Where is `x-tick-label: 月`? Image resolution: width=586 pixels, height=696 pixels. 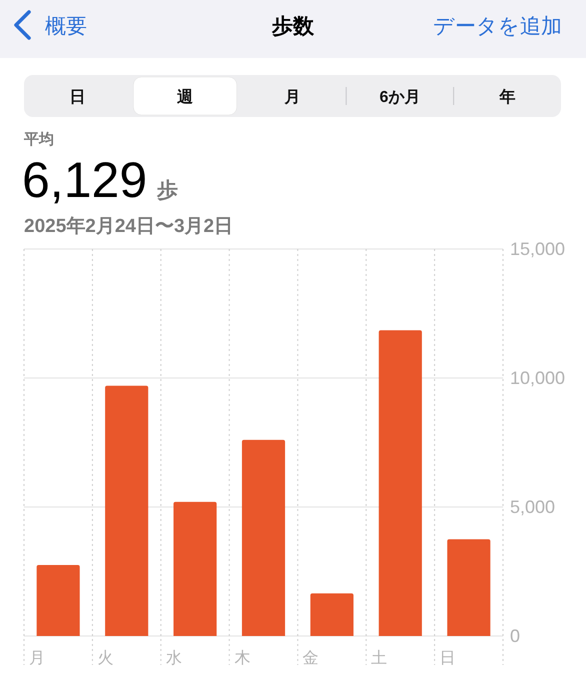 x-tick-label: 月 is located at coordinates (37, 658).